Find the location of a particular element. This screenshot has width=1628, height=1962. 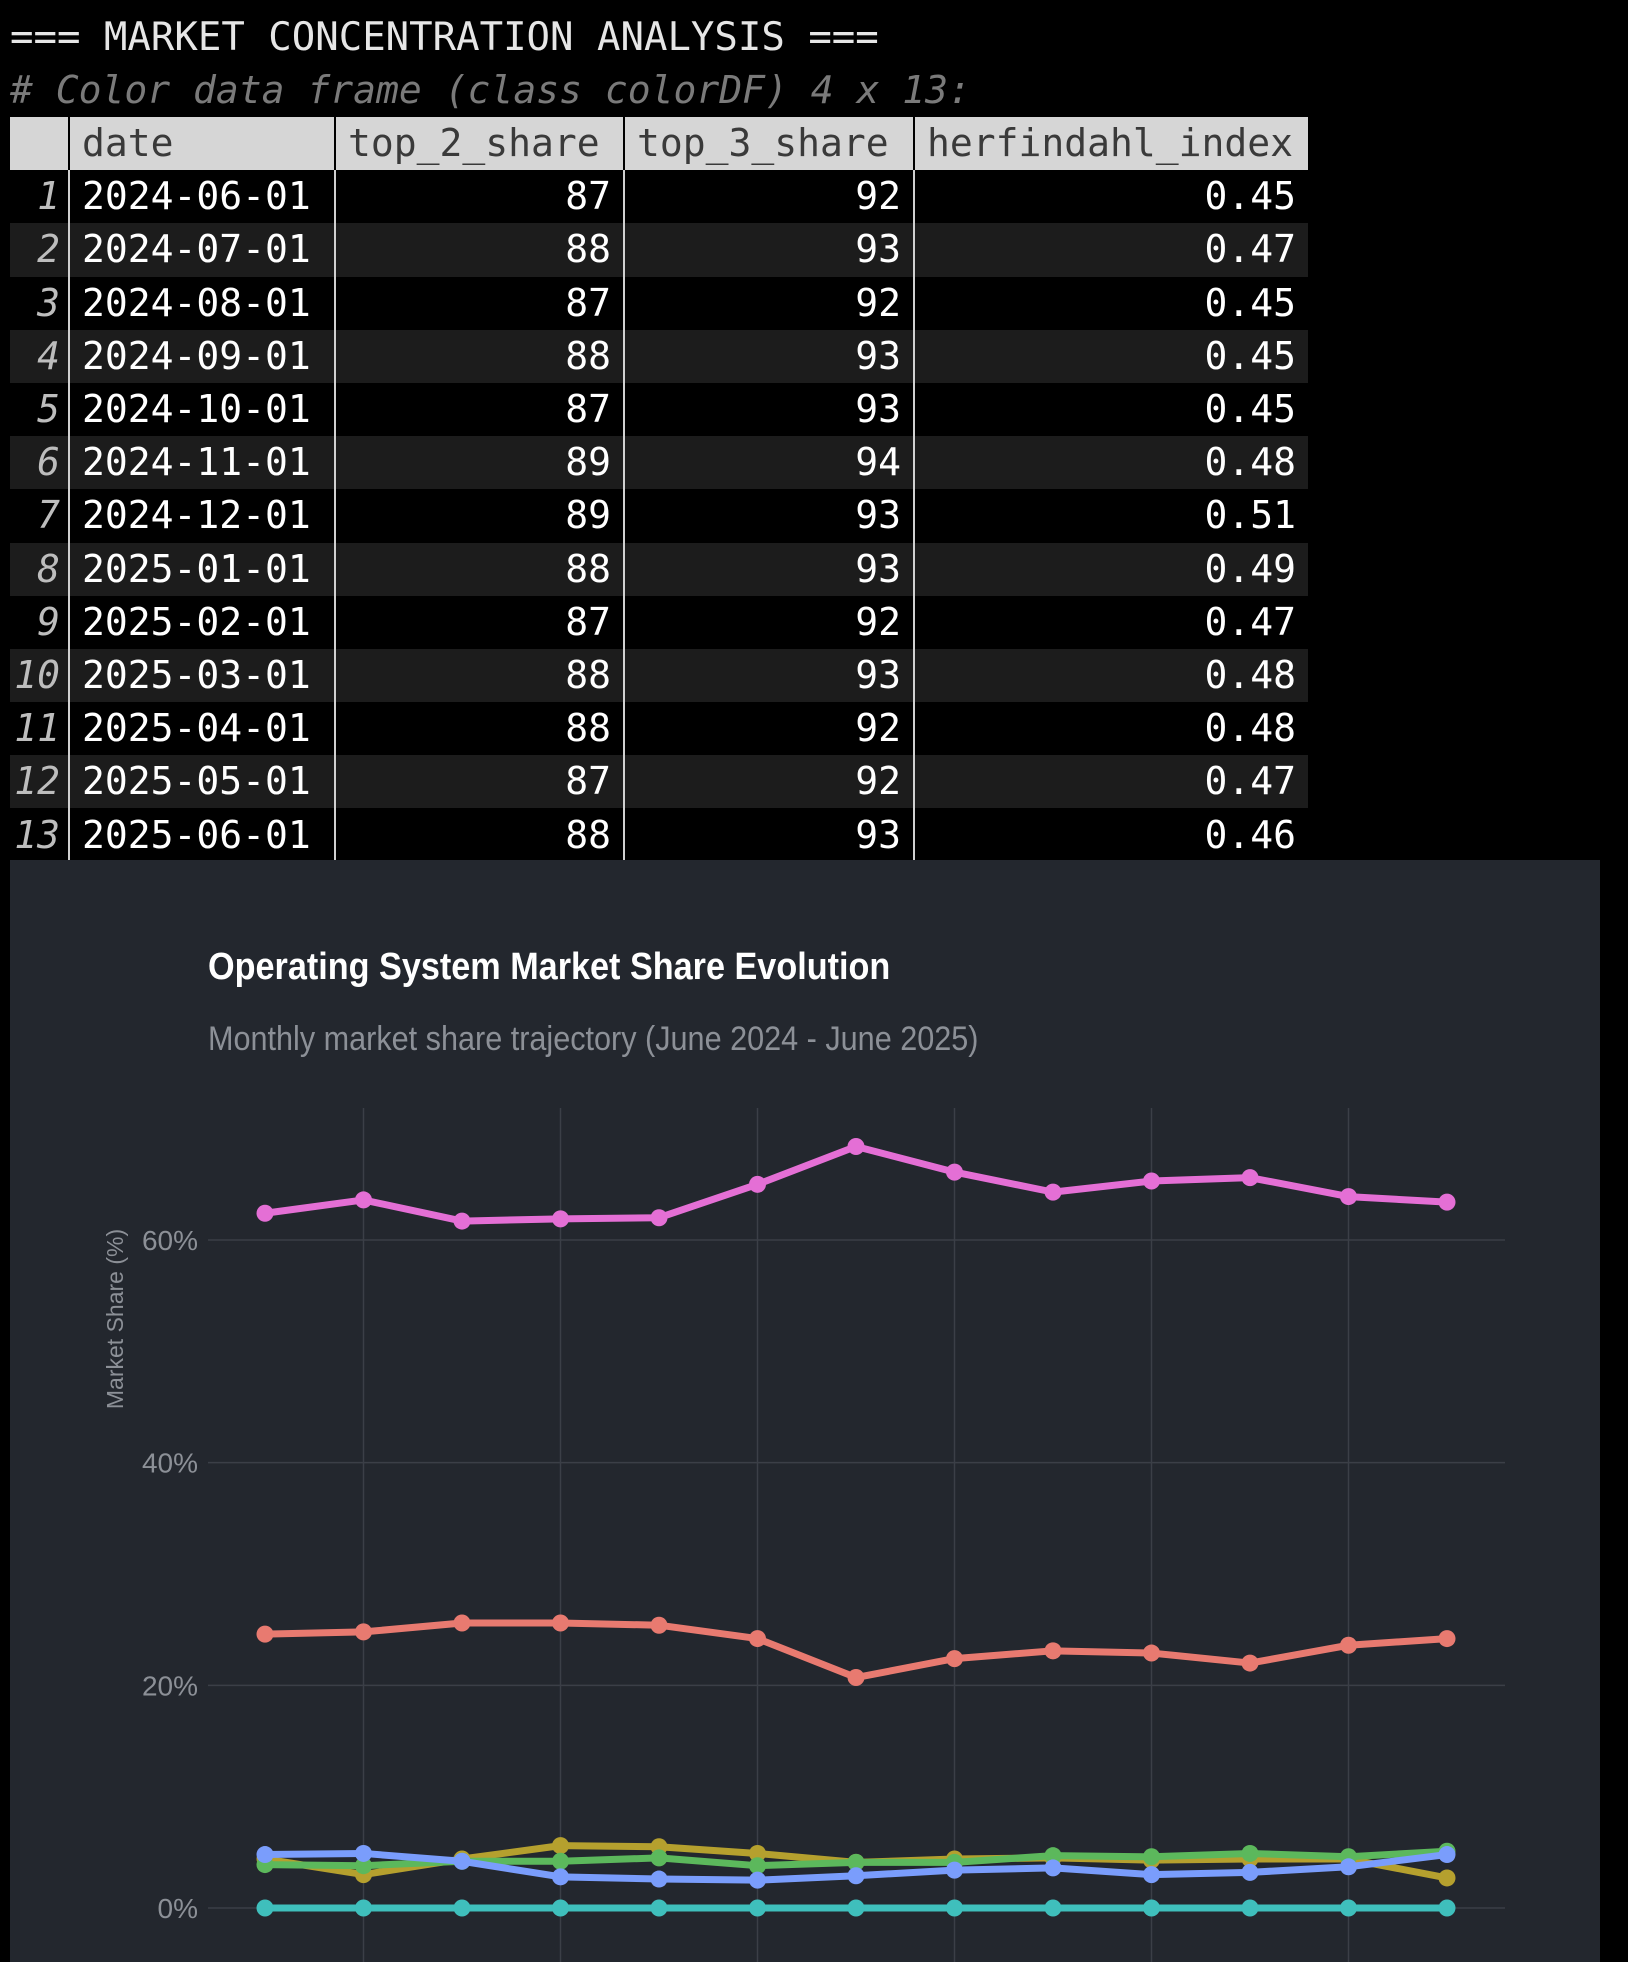

table-row: 13 2025-06-01 88 93 0.46 is located at coordinates (659, 835).